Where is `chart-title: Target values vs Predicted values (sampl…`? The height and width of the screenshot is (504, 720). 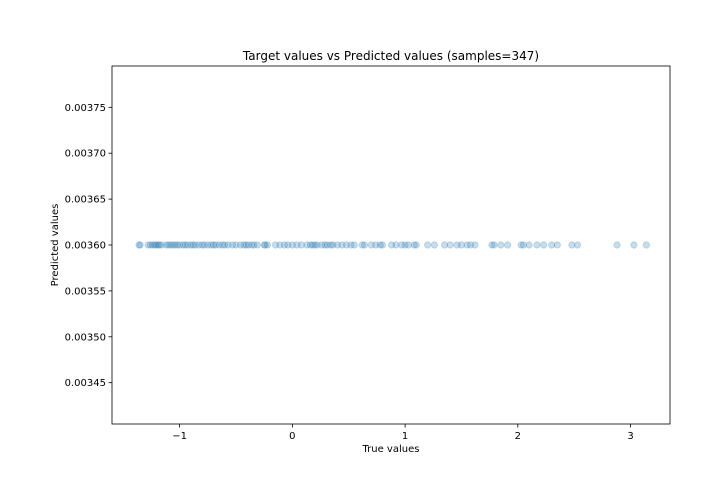
chart-title: Target values vs Predicted values (sampl… is located at coordinates (390, 56).